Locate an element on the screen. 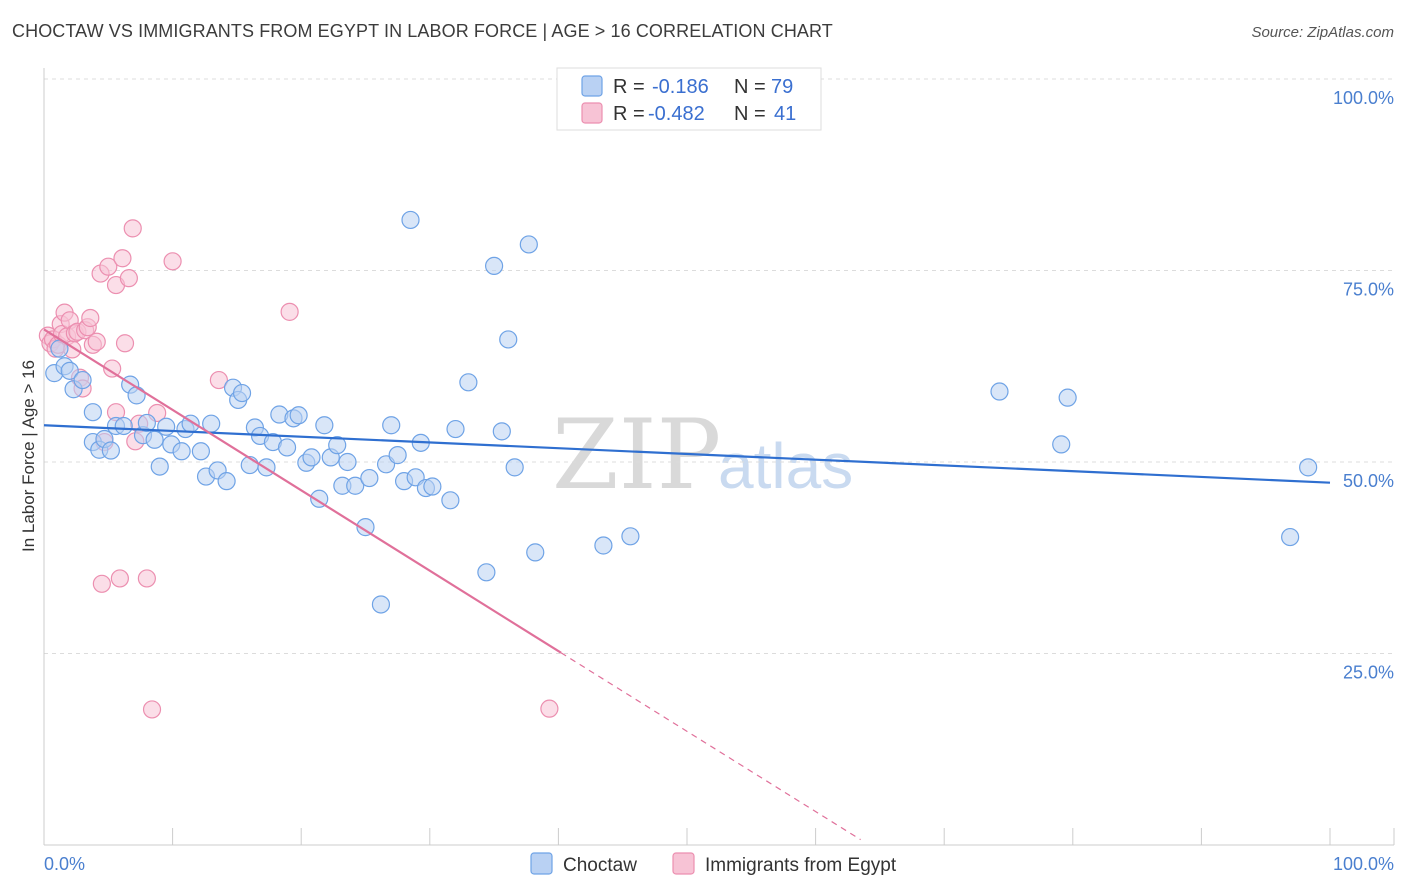  bottom-legend-swatch-egypt is located at coordinates (683, 863).